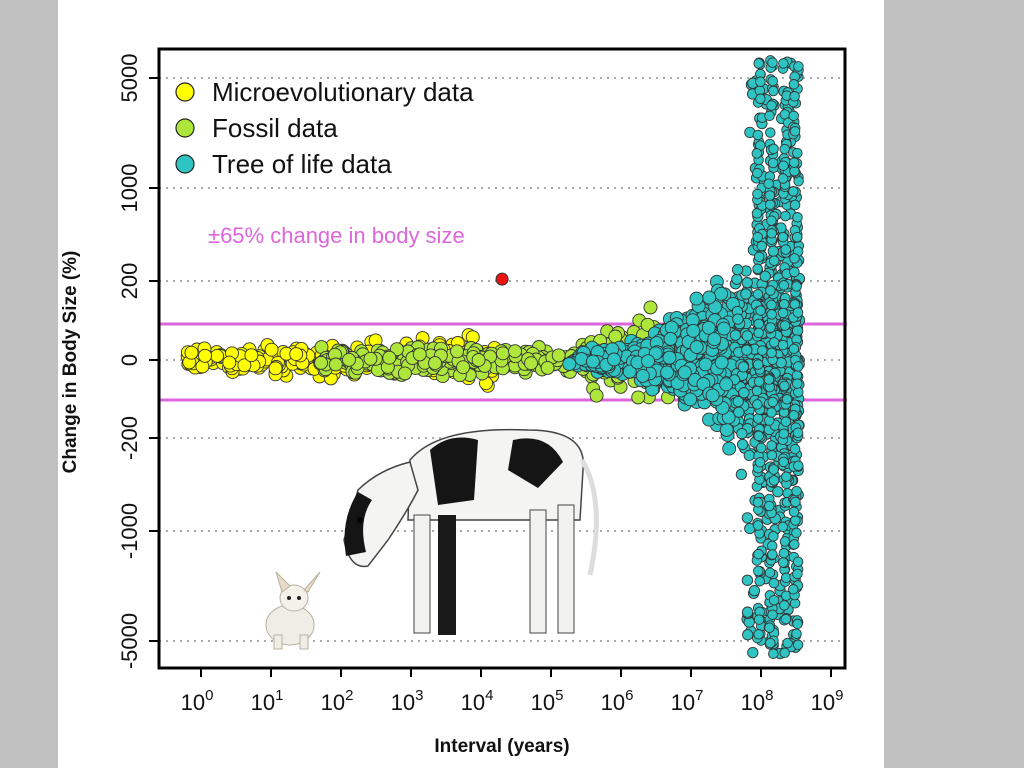 Image resolution: width=1024 pixels, height=768 pixels. I want to click on x-axis: 10⁰ 10¹ 10² 10³ 10⁴ 10⁵ 10⁶ 10⁷ 10⁸ 10⁹, so click(512, 691).